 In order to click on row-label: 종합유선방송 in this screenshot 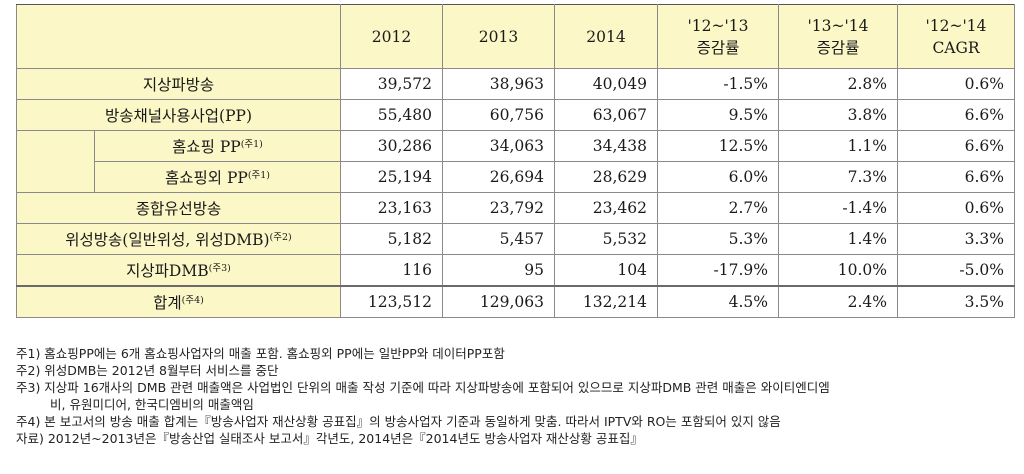, I will do `click(178, 208)`.